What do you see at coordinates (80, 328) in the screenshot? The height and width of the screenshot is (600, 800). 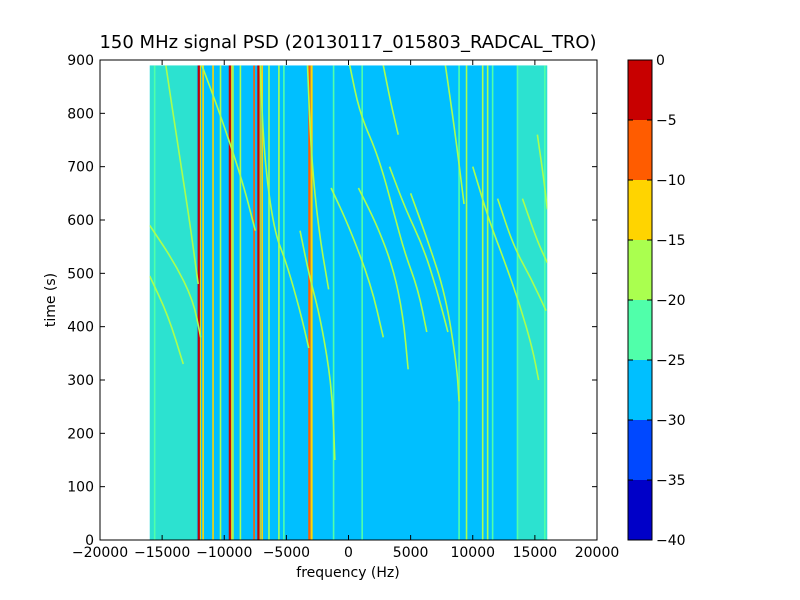 I see `y-tick-label: 400` at bounding box center [80, 328].